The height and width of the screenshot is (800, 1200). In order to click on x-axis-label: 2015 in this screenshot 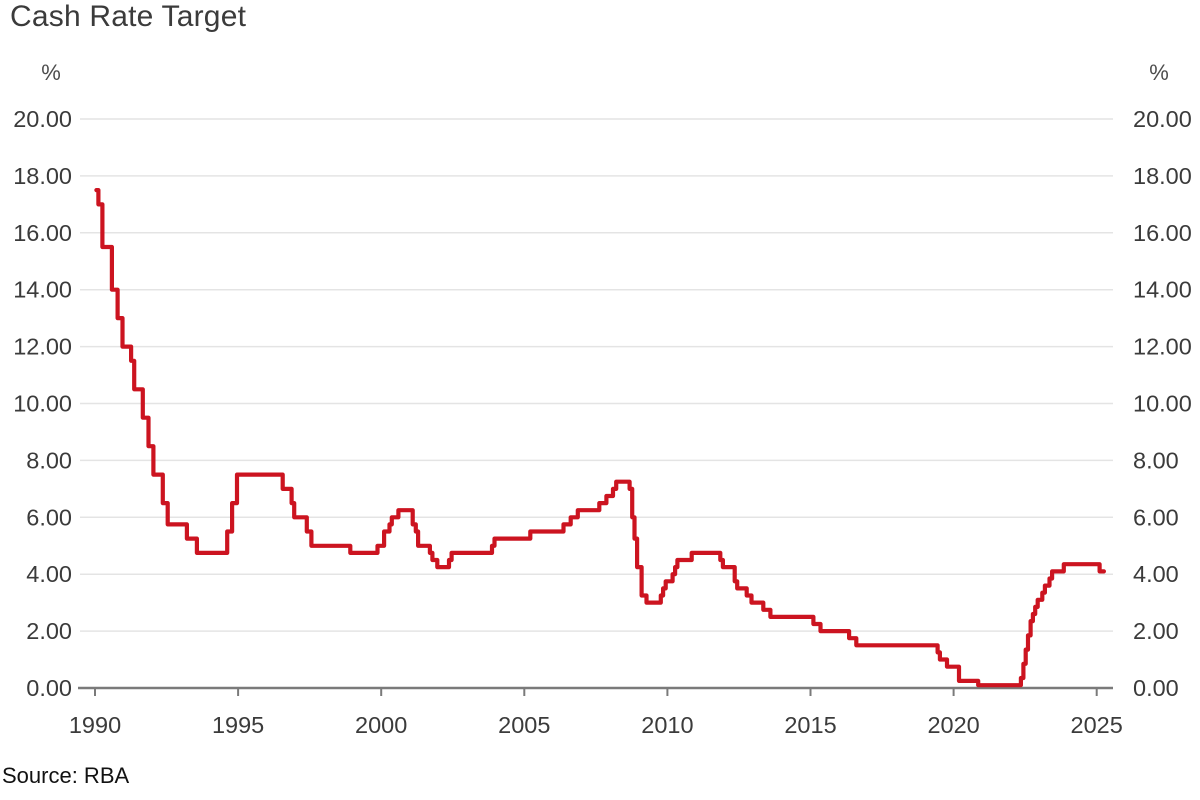, I will do `click(810, 725)`.